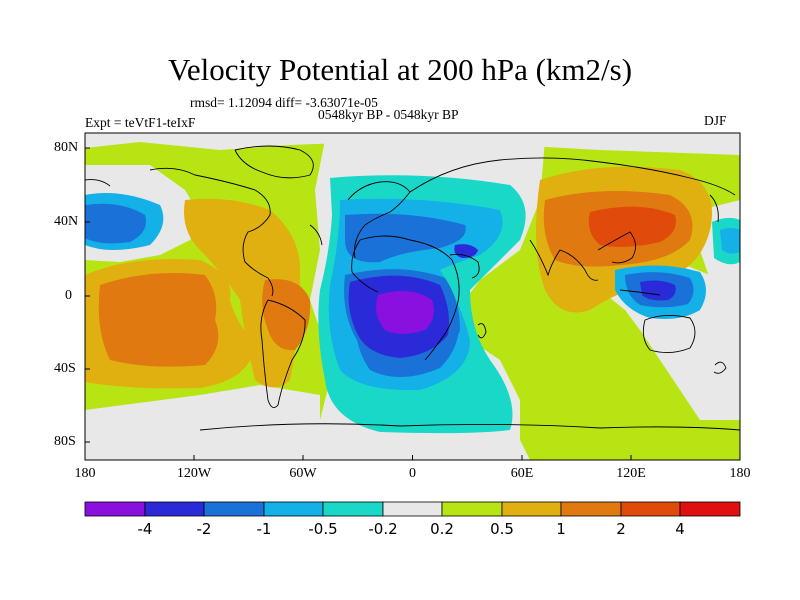 This screenshot has height=600, width=800. Describe the element at coordinates (412, 473) in the screenshot. I see `x-tick-label: 0` at that location.